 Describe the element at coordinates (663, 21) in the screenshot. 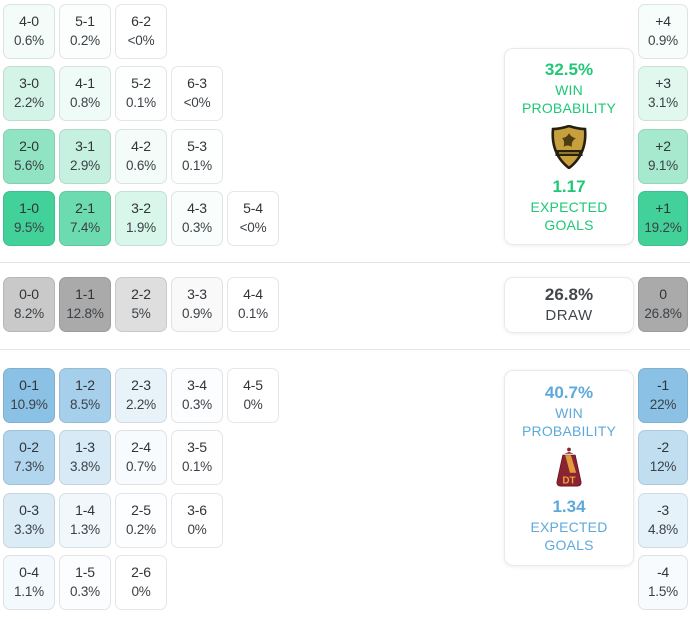

I see `score-label: +4` at that location.